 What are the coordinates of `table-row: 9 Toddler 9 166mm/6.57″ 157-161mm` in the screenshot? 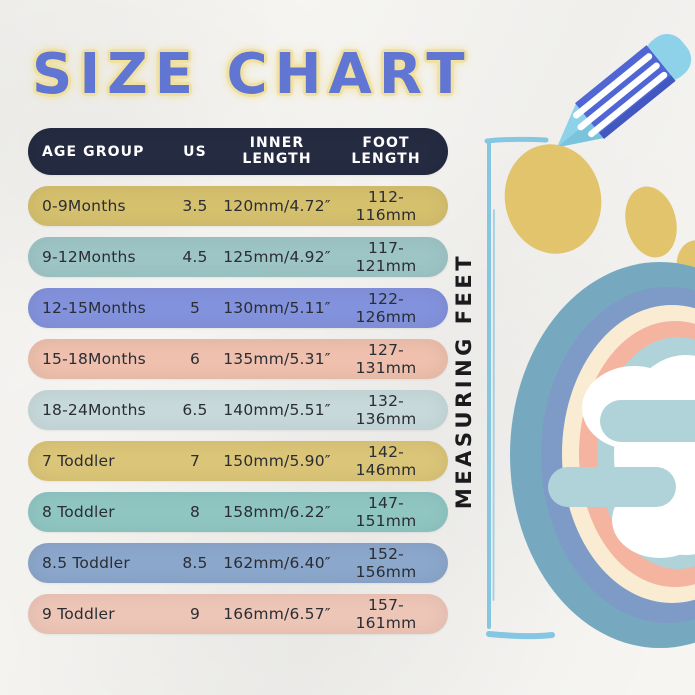 It's located at (238, 614).